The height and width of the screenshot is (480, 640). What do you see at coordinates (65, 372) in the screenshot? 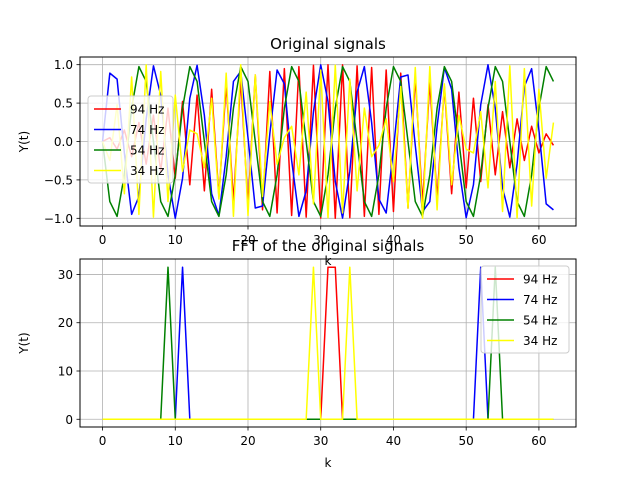
I see `y-tick-label: 10` at bounding box center [65, 372].